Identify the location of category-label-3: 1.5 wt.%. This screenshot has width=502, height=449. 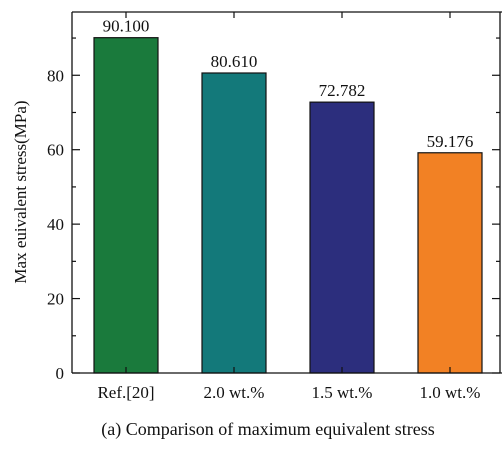
(342, 392).